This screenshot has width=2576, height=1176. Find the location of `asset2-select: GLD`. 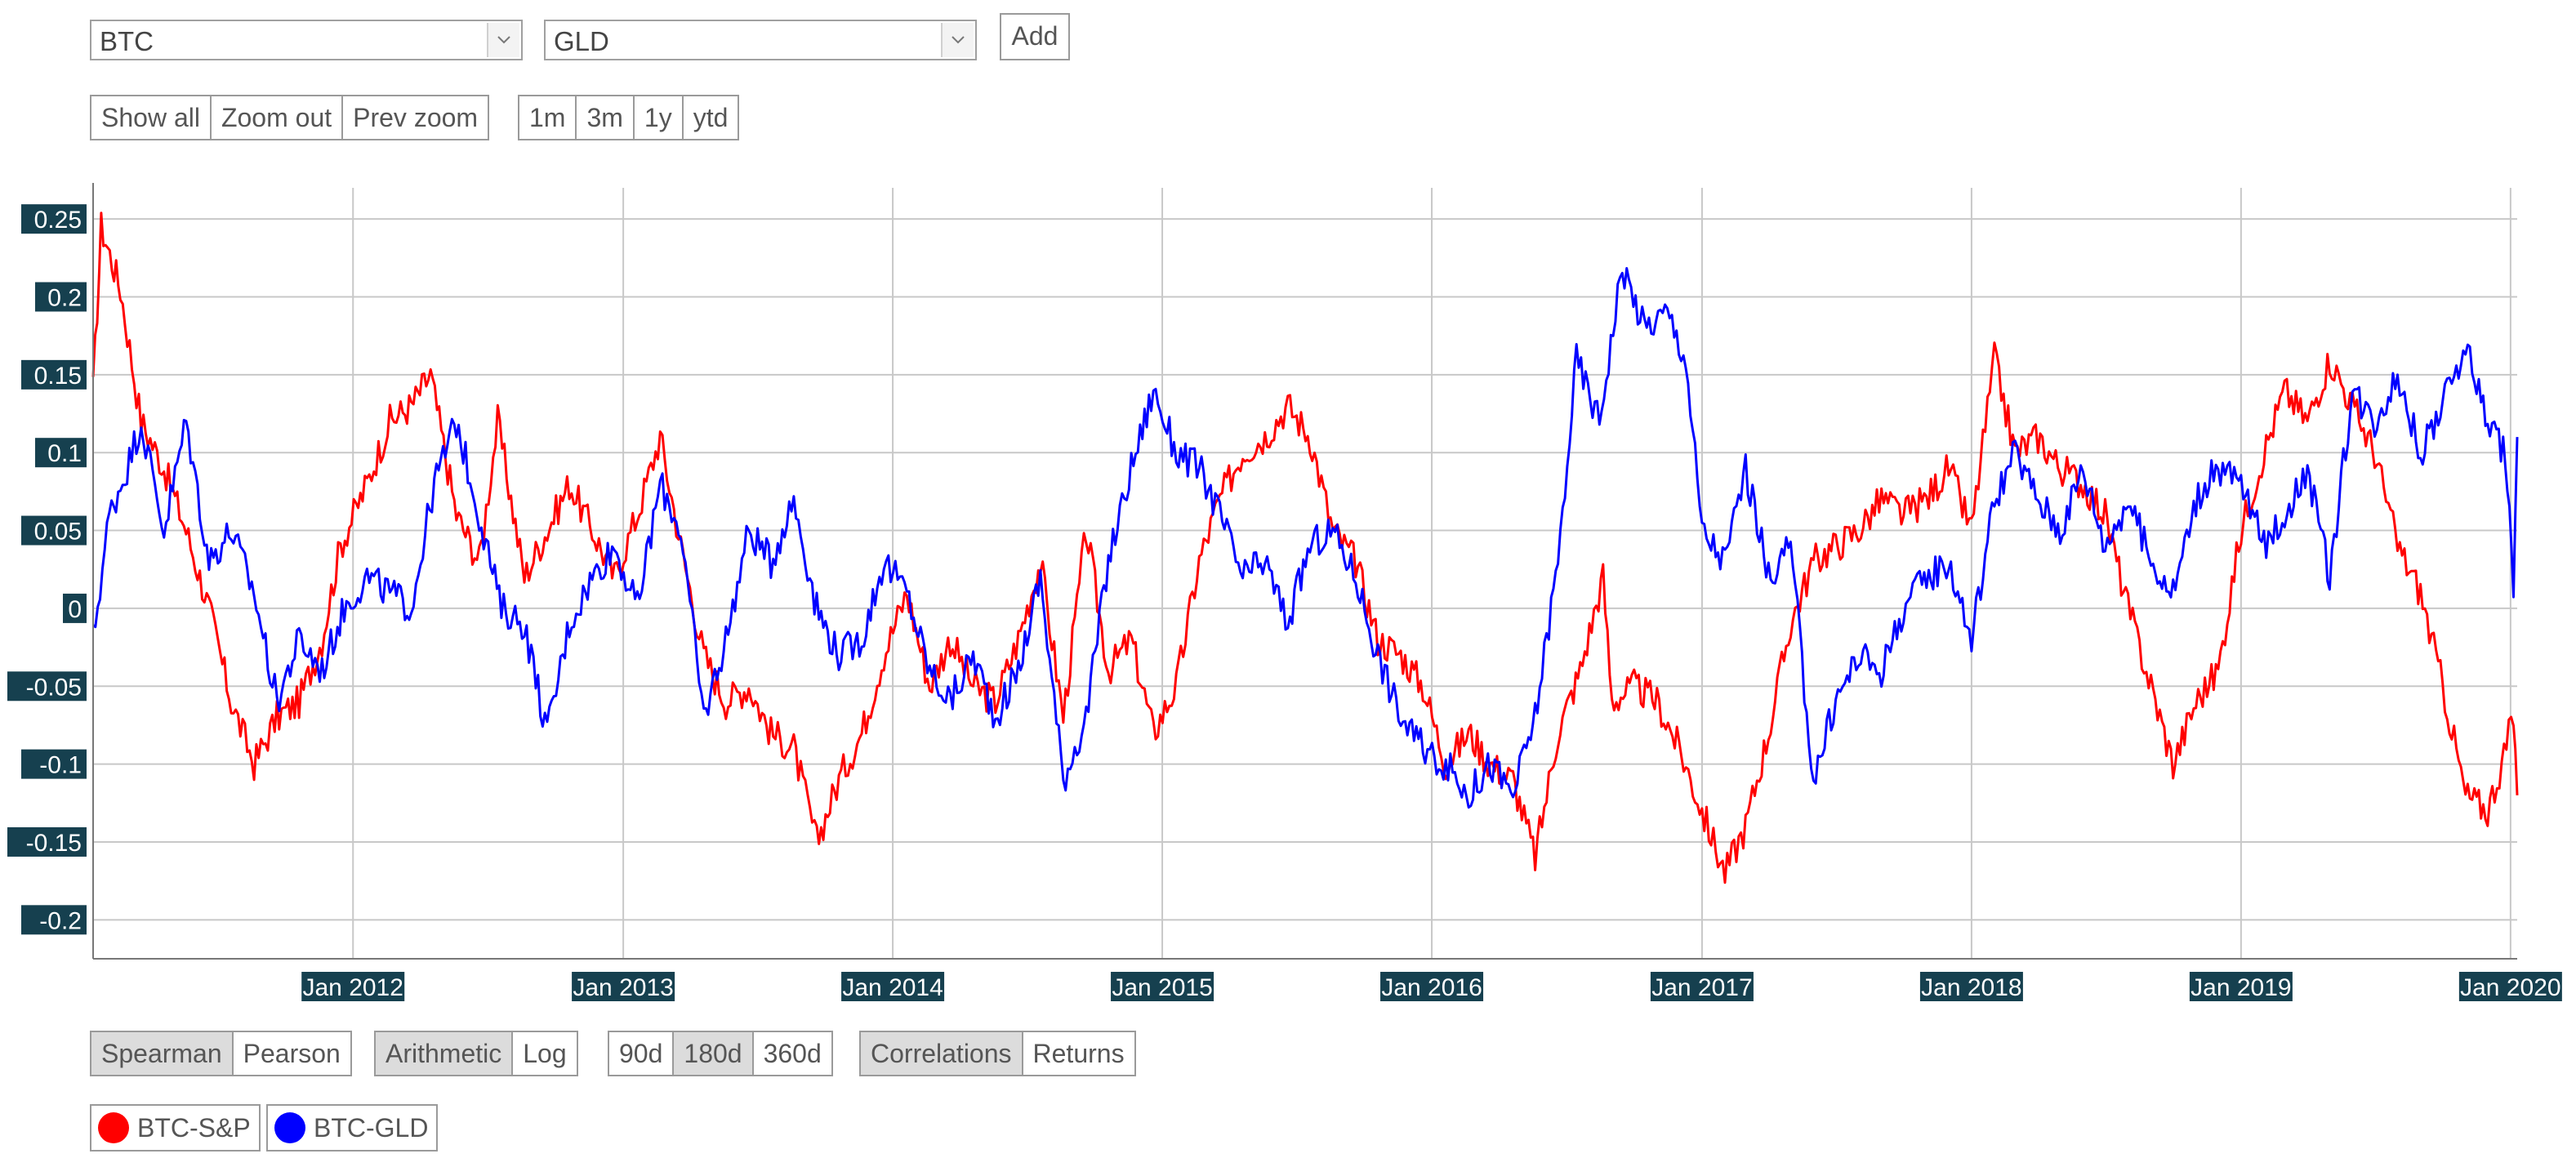

asset2-select: GLD is located at coordinates (760, 40).